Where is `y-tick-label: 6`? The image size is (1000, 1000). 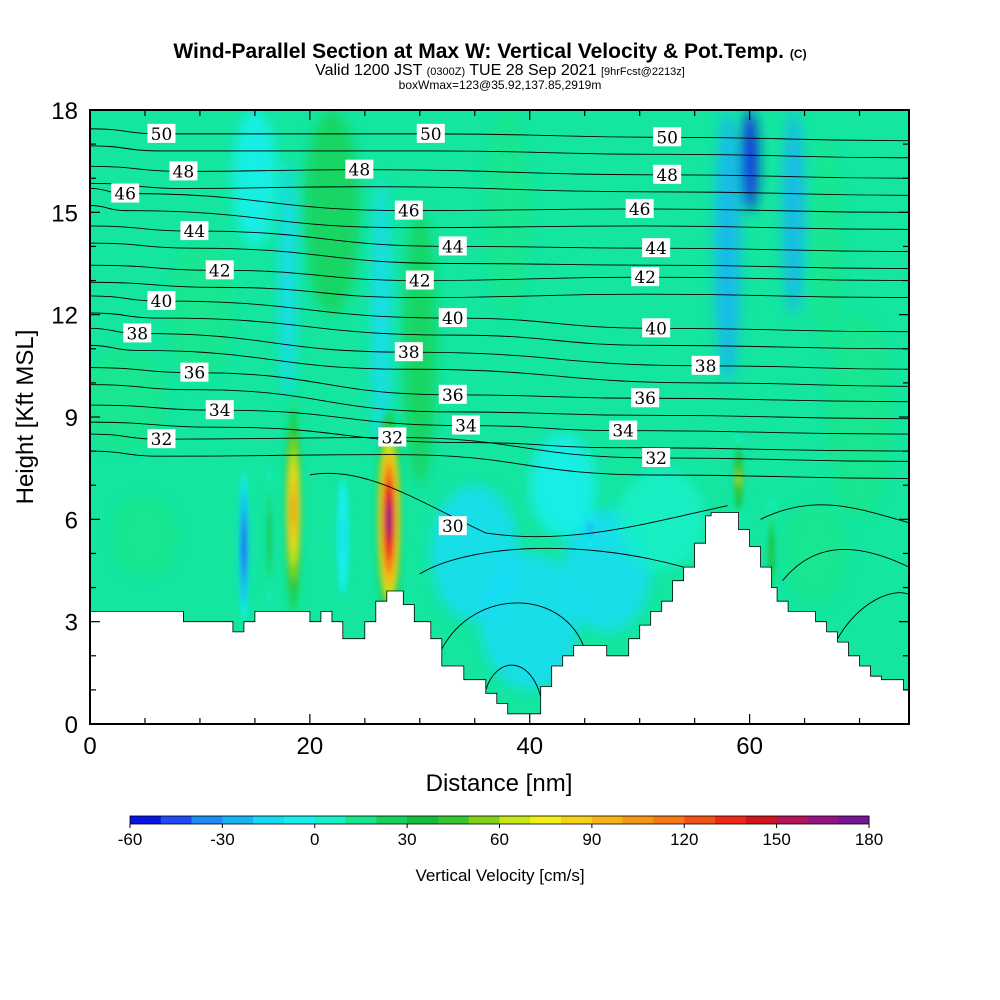
y-tick-label: 6 is located at coordinates (71, 520).